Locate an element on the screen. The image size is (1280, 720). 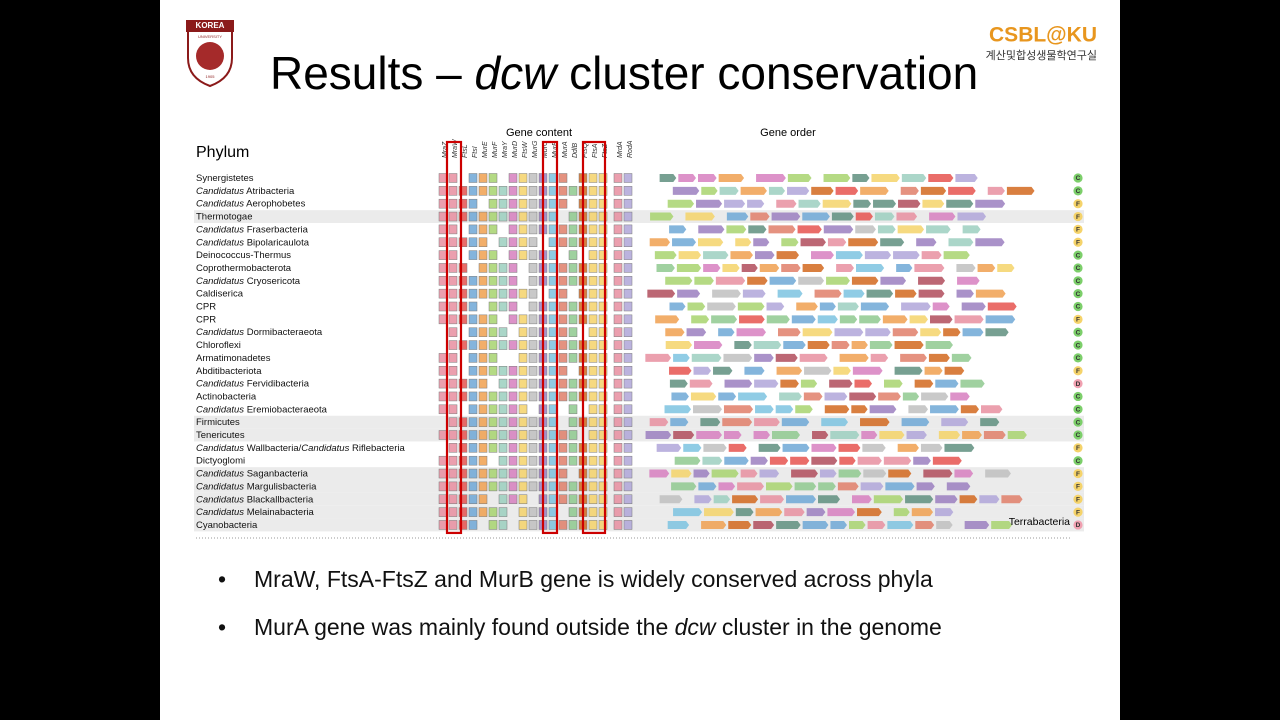
status-letter: D is located at coordinates (1078, 384).